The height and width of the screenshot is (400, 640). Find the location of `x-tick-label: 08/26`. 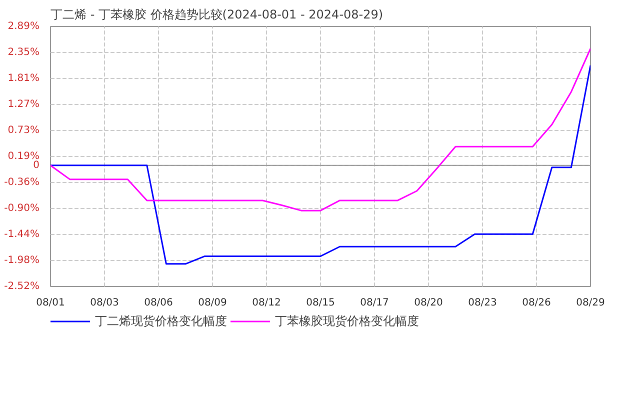

x-tick-label: 08/26 is located at coordinates (536, 303).